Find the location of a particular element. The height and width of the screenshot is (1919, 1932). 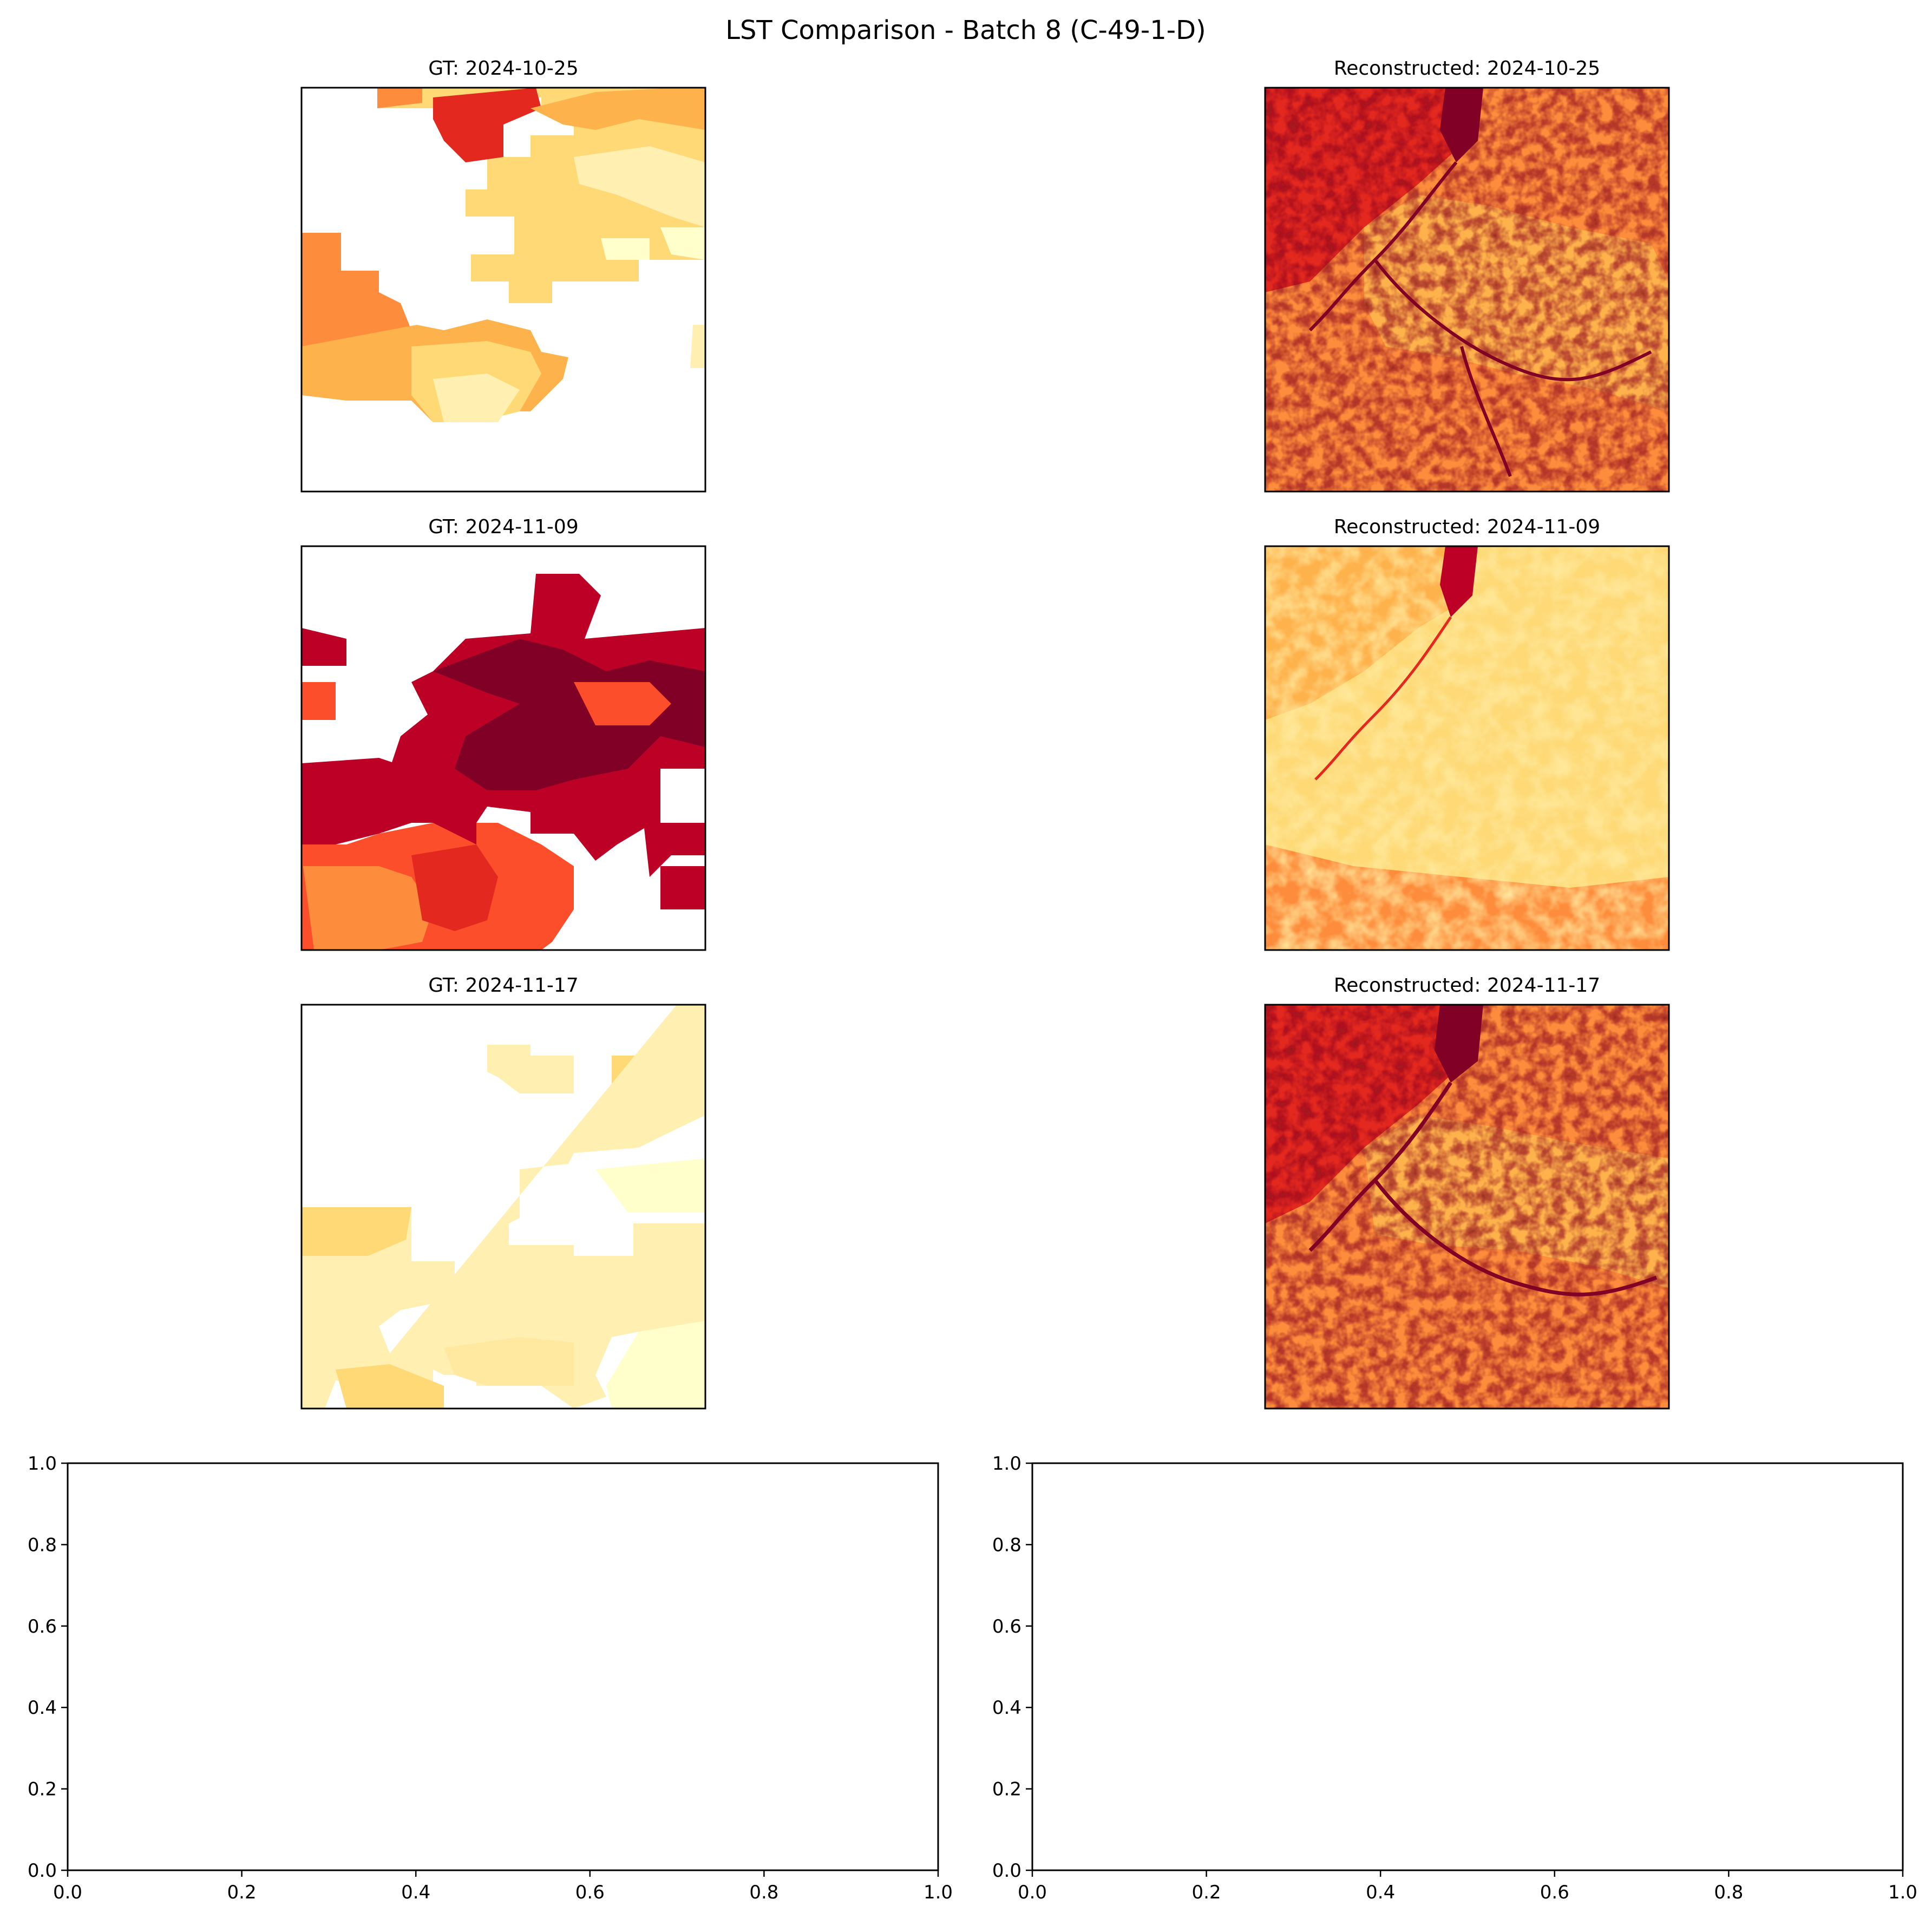

empty-axes-right: 0.0 0.2 0.4 0.6 0.8 1.0 0.0 0.2 0.4 0.6 0.8 1.0 is located at coordinates (1454, 1678).